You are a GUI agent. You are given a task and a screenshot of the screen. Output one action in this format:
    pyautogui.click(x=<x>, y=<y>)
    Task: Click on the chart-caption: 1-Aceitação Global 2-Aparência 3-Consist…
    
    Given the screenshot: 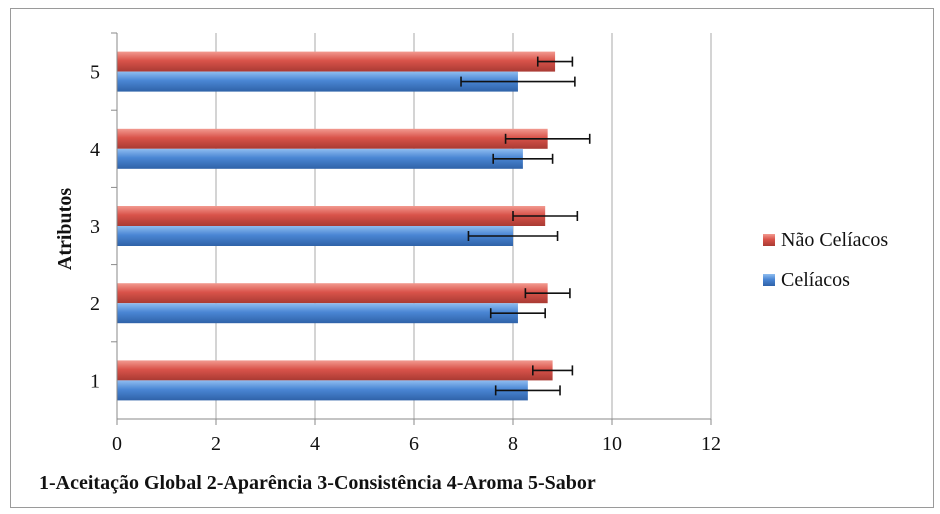 What is the action you would take?
    pyautogui.click(x=317, y=483)
    